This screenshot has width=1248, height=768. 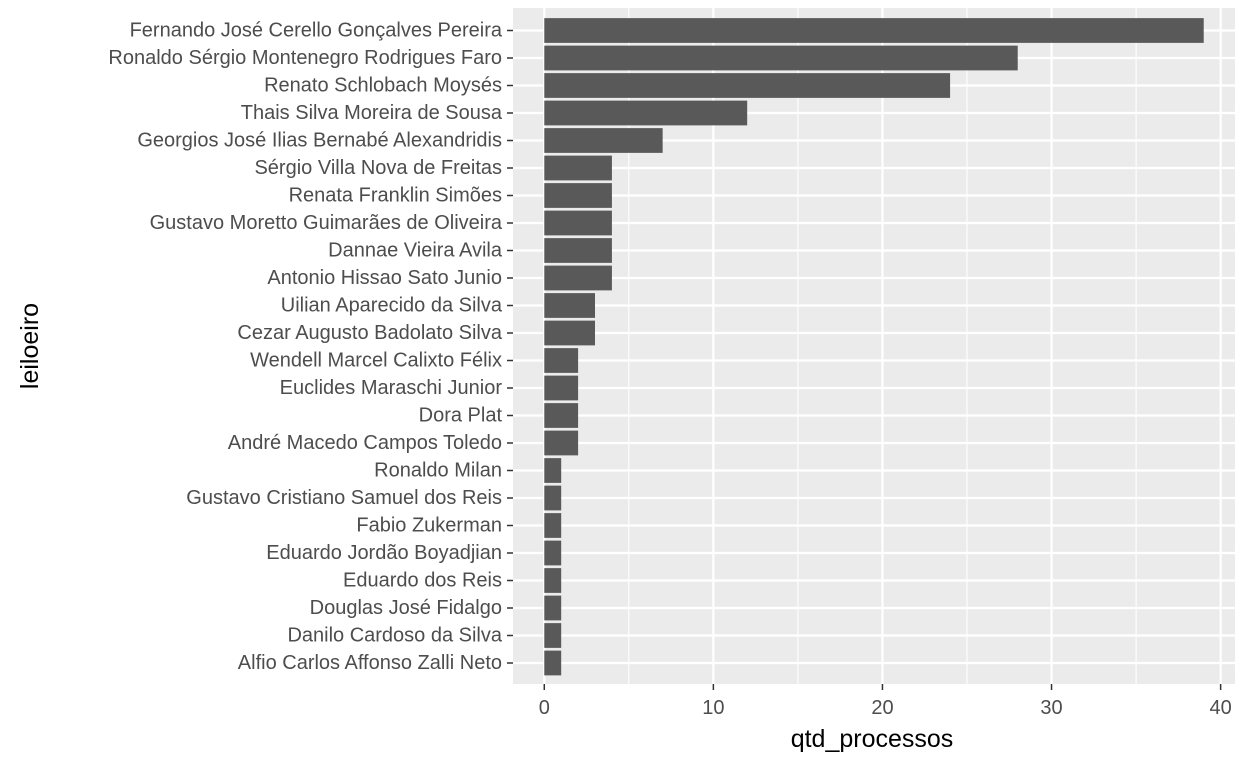 I want to click on y-tick-label: Georgios José Ilias Bernabé Alexandridis, so click(x=319, y=141).